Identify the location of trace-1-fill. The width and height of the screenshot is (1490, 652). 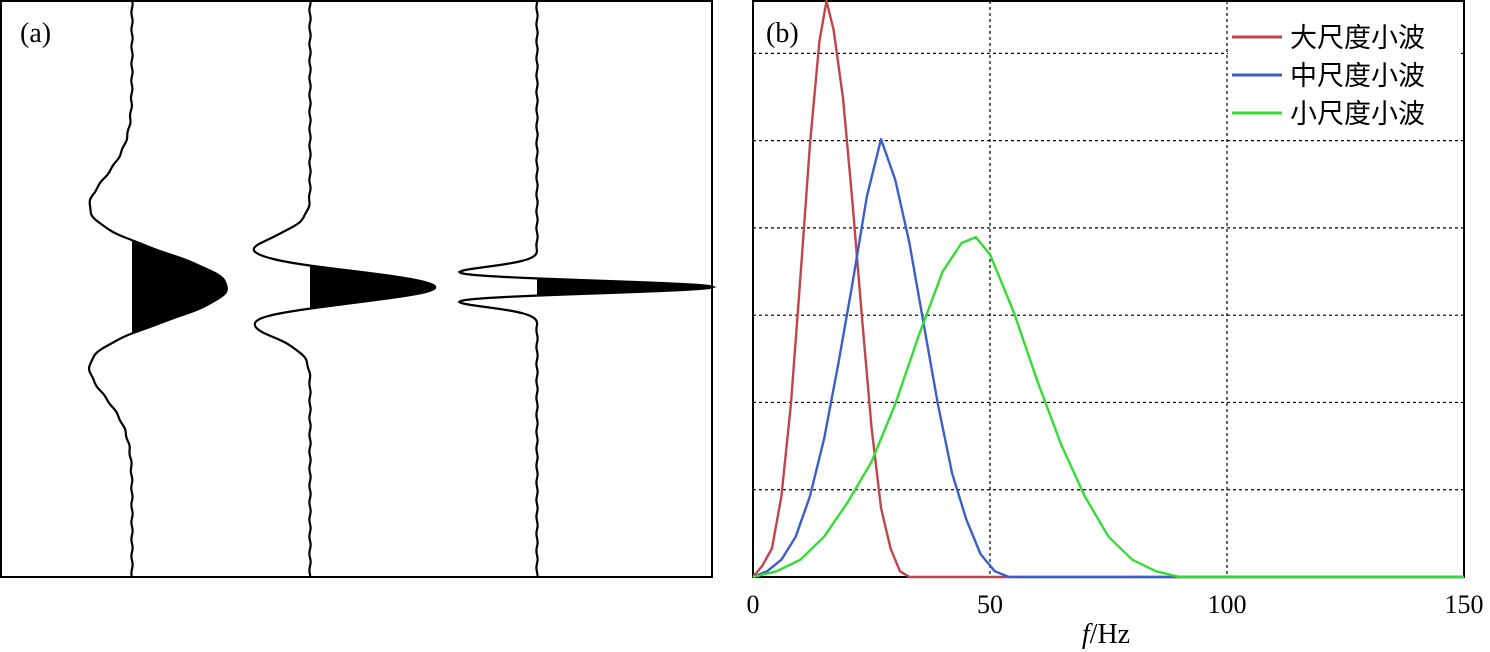
(179, 285).